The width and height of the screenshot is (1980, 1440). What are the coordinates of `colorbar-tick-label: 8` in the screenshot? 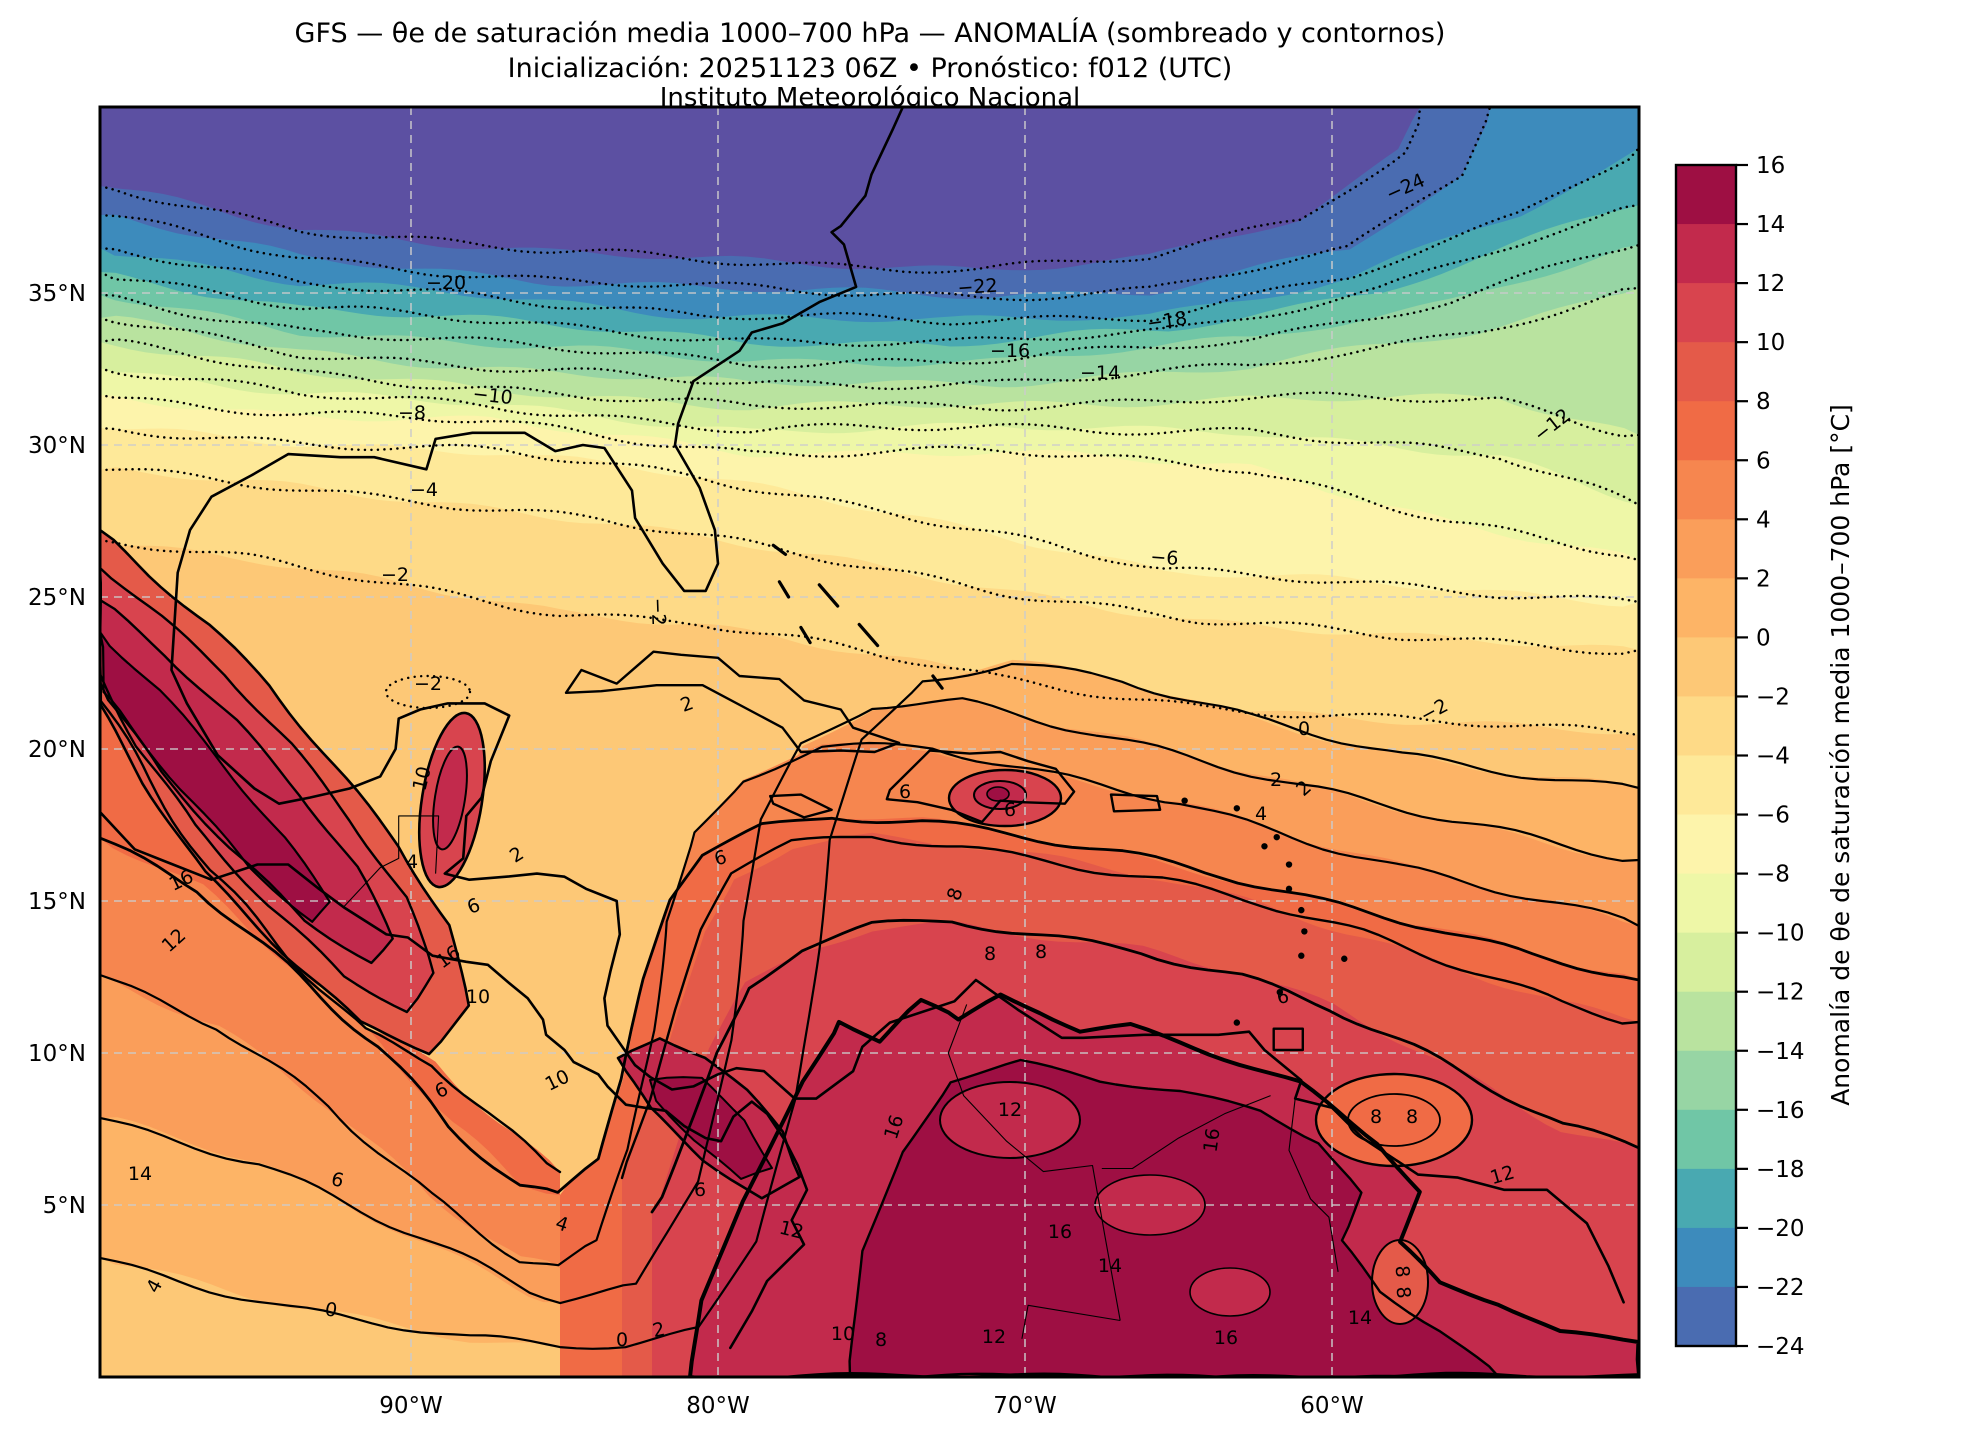 It's located at (1763, 402).